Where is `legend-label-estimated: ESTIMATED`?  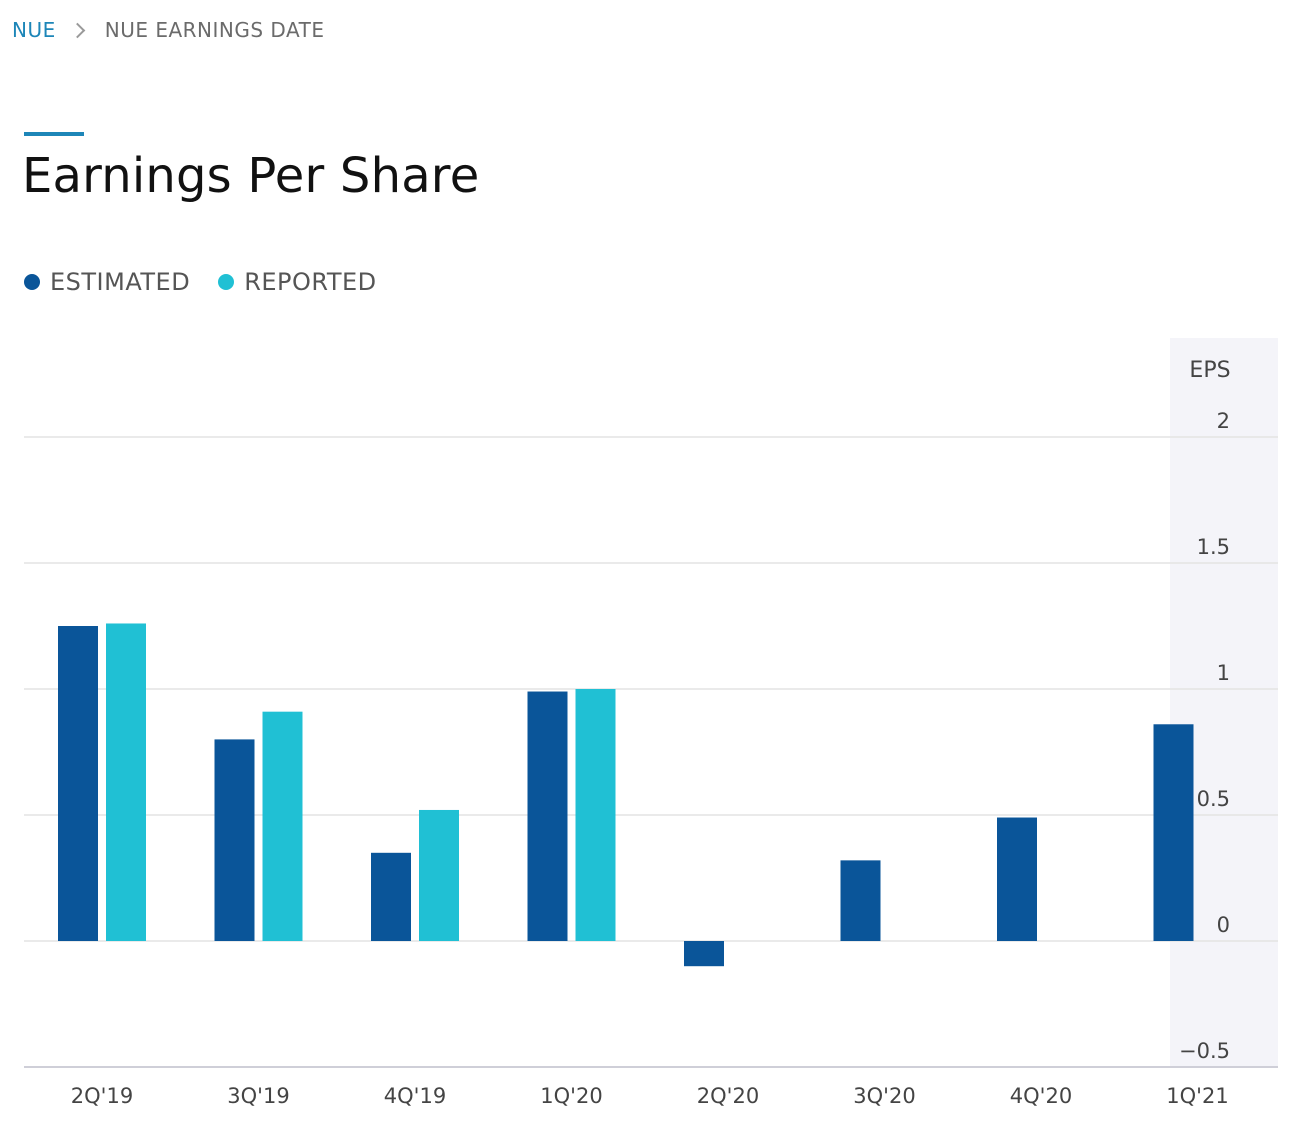
legend-label-estimated: ESTIMATED is located at coordinates (120, 282).